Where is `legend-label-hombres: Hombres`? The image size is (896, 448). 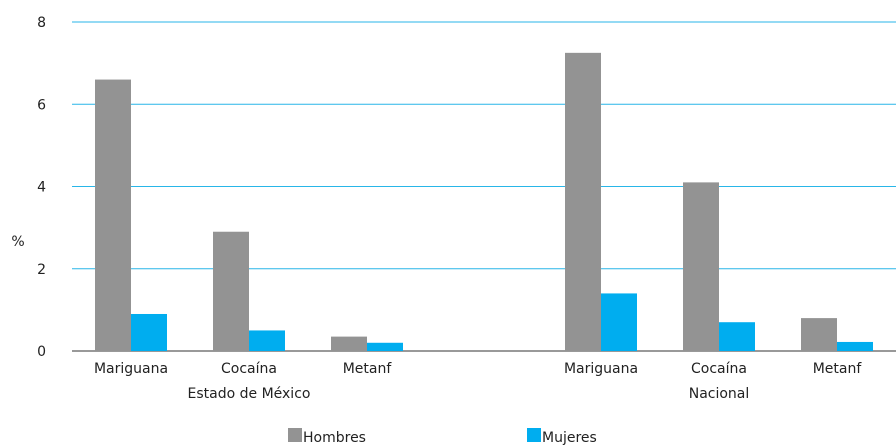
legend-label-hombres: Hombres is located at coordinates (334, 438).